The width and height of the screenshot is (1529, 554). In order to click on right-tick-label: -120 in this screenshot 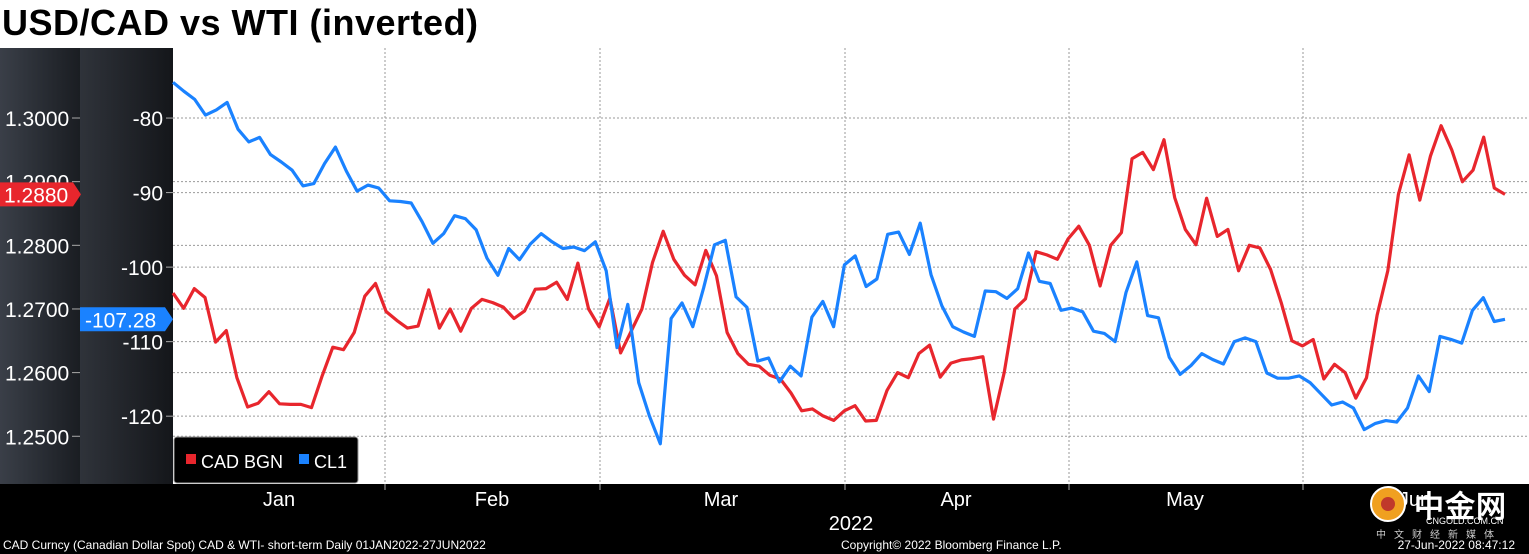, I will do `click(142, 417)`.